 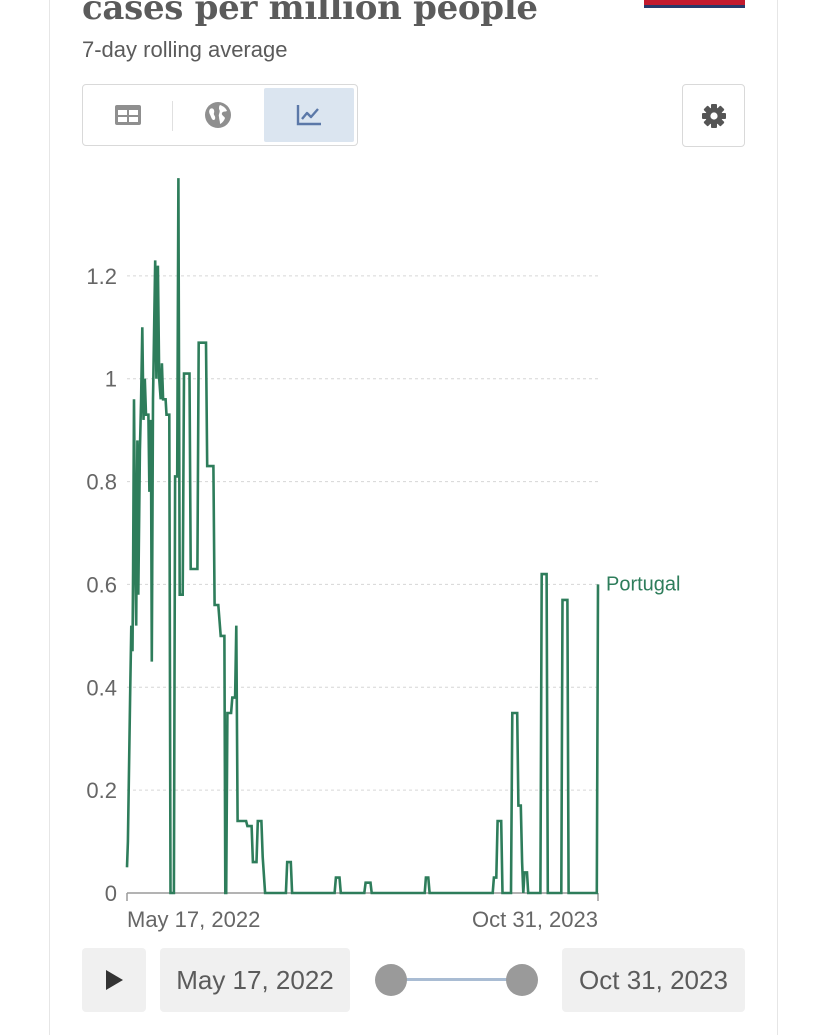 I want to click on y-tick-label: 0.6, so click(x=101, y=584).